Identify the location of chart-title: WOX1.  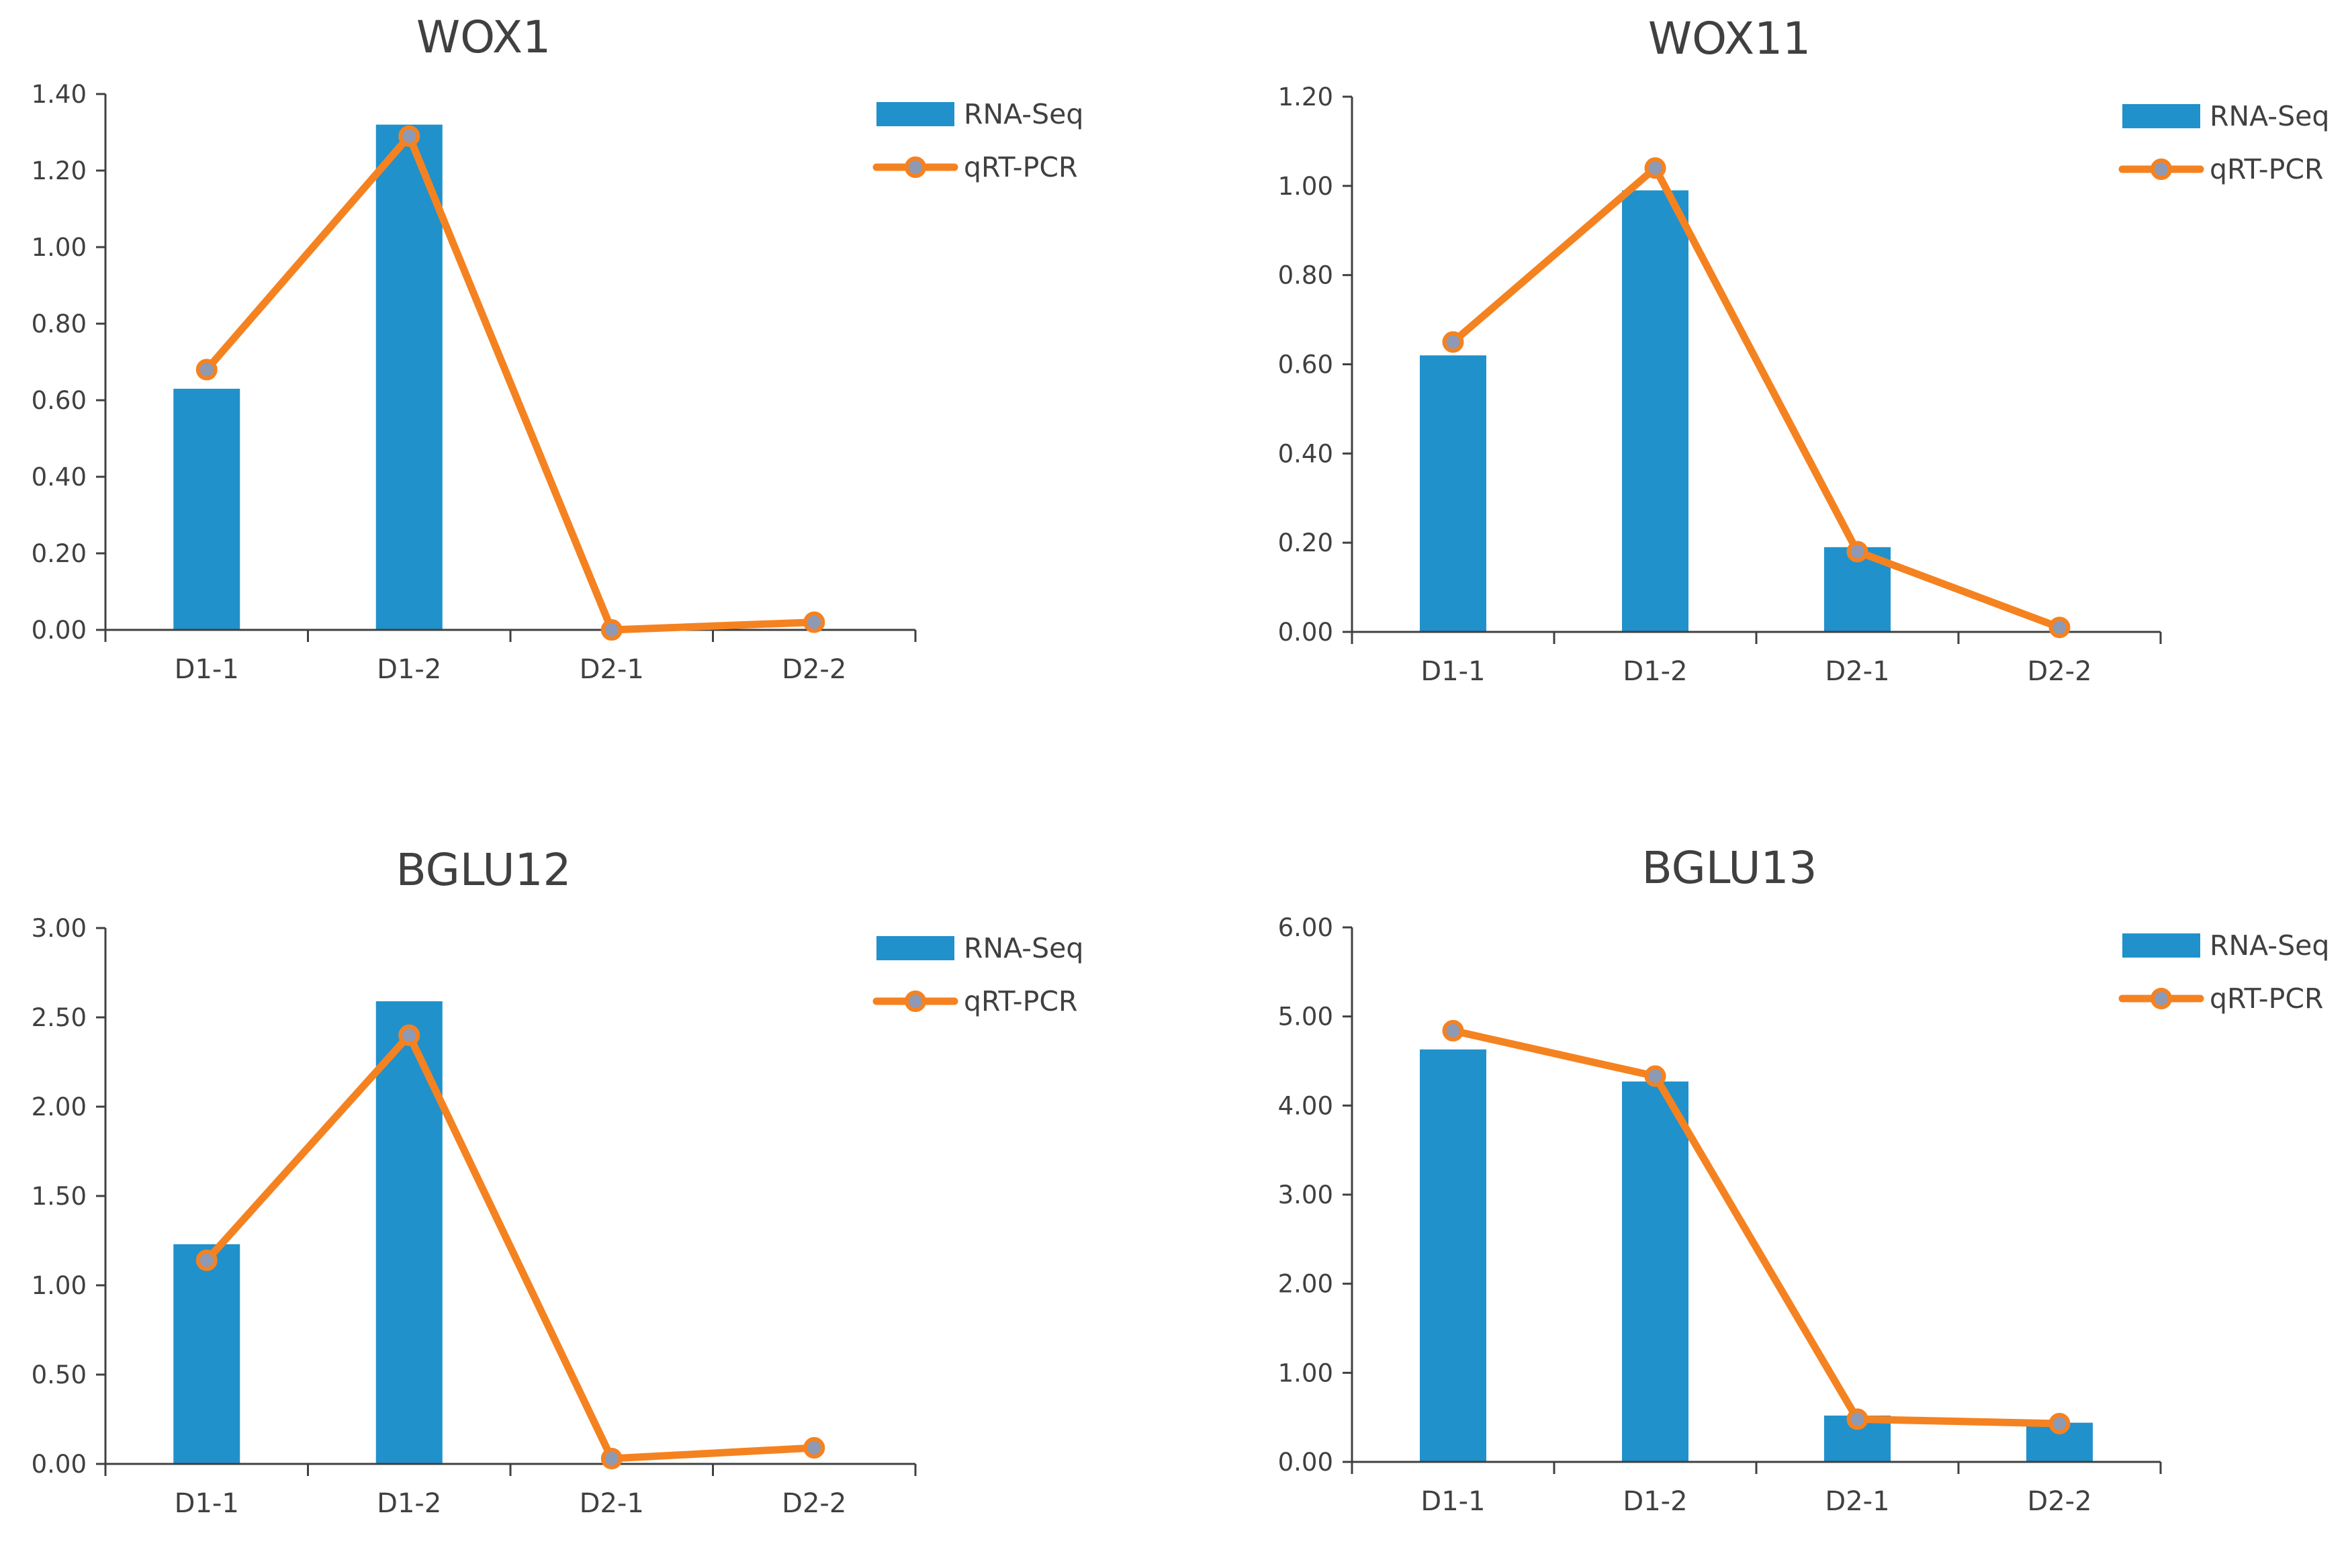
(484, 37).